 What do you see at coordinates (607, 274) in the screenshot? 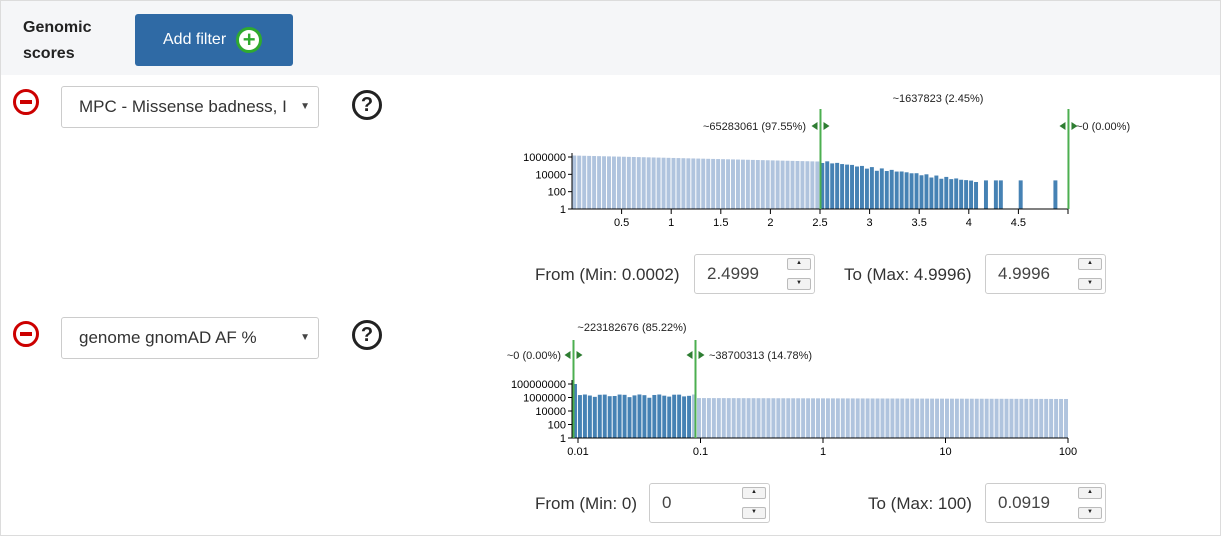
I see `from-label-1: From (Min: 0.0002)` at bounding box center [607, 274].